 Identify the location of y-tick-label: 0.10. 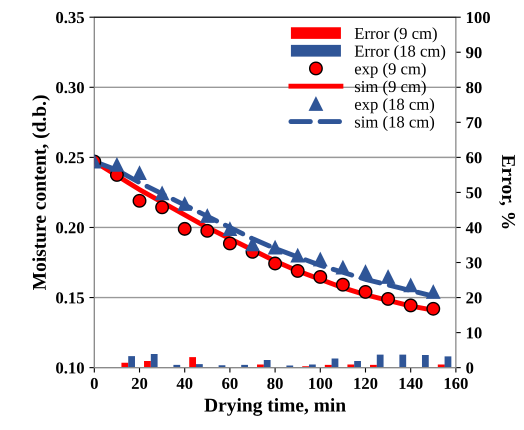
(70, 368).